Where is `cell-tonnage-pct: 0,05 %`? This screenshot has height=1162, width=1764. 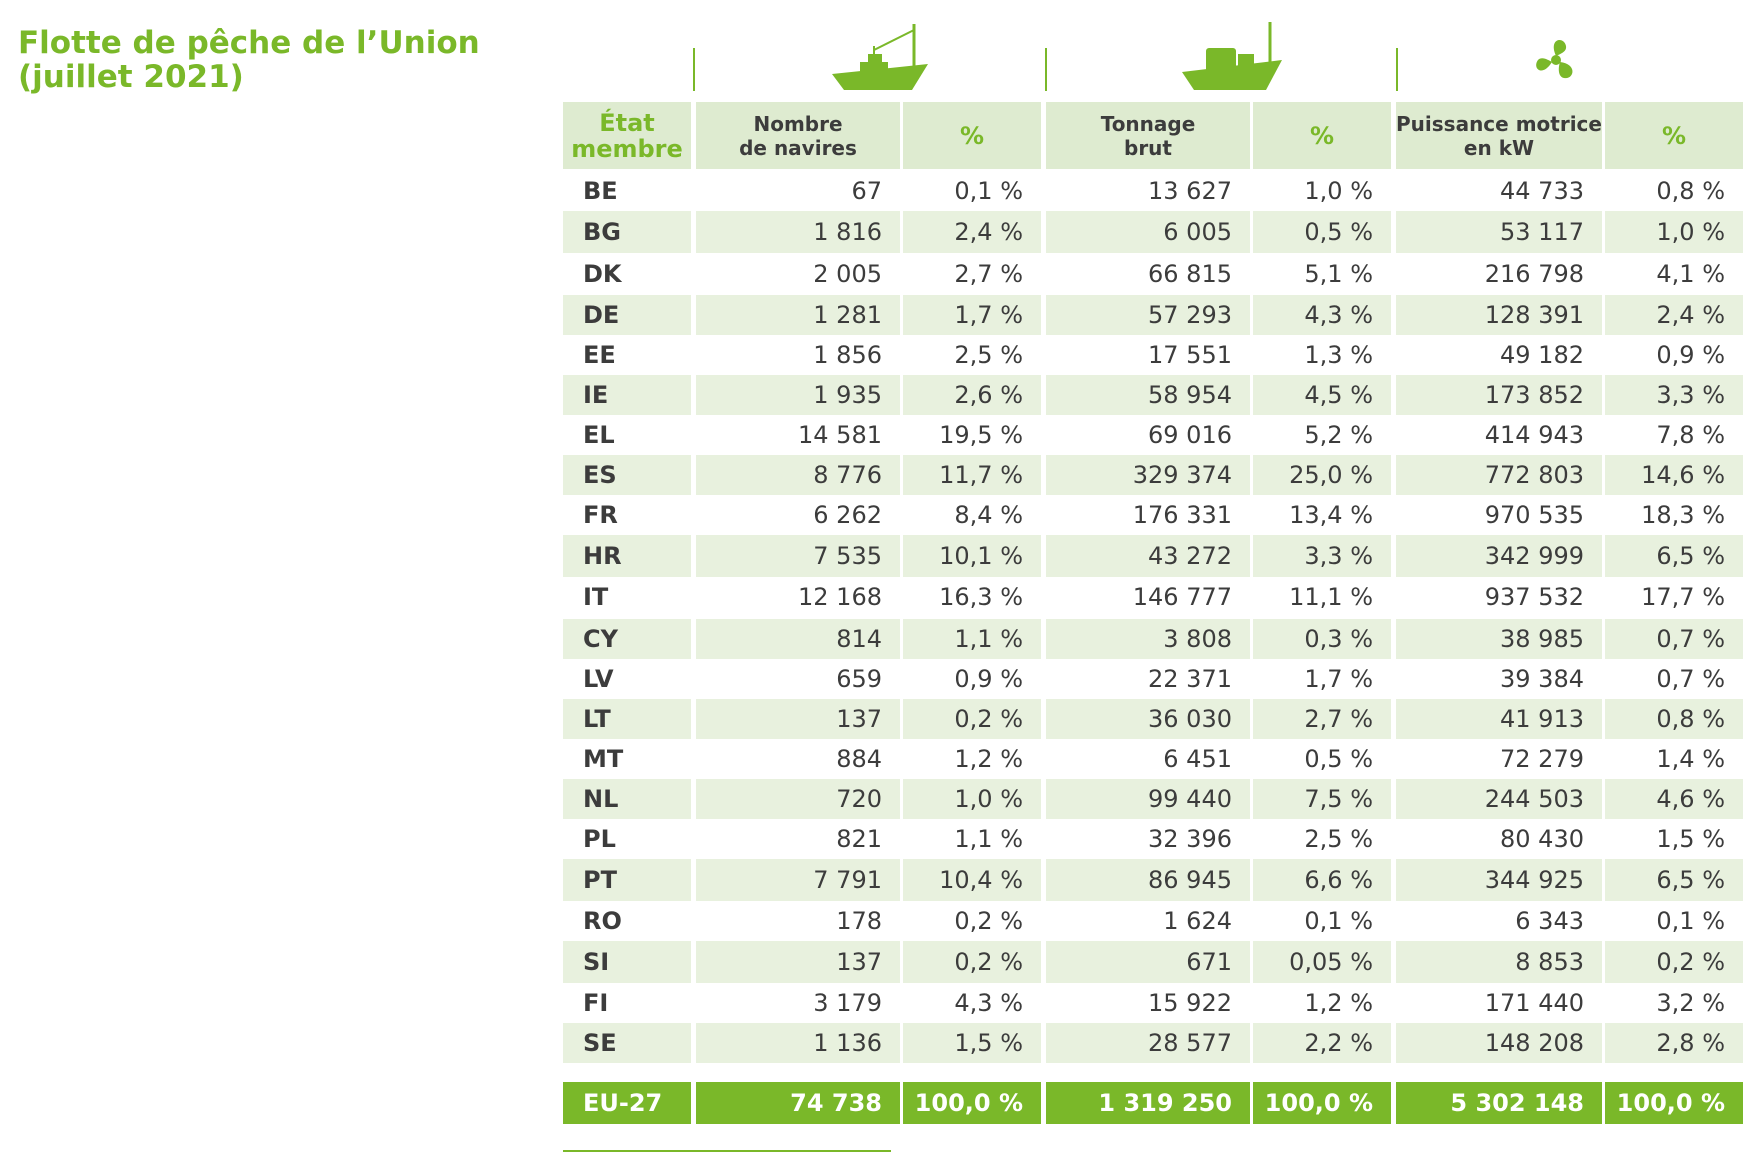 cell-tonnage-pct: 0,05 % is located at coordinates (1322, 962).